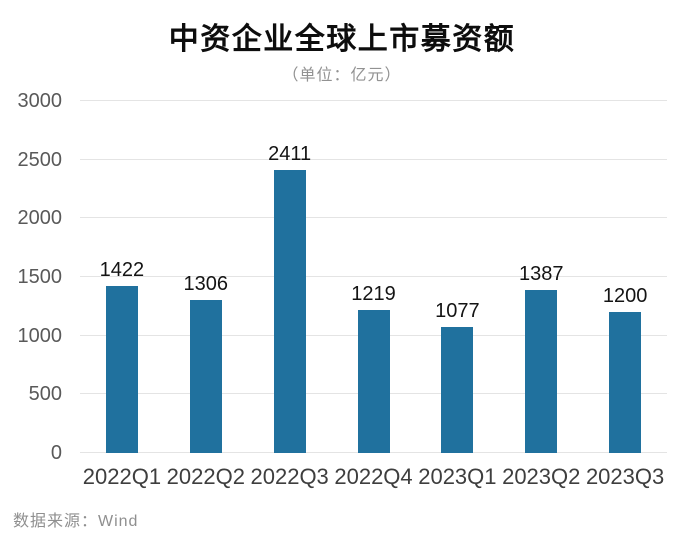  I want to click on bar-slot: 1387, so click(541, 277).